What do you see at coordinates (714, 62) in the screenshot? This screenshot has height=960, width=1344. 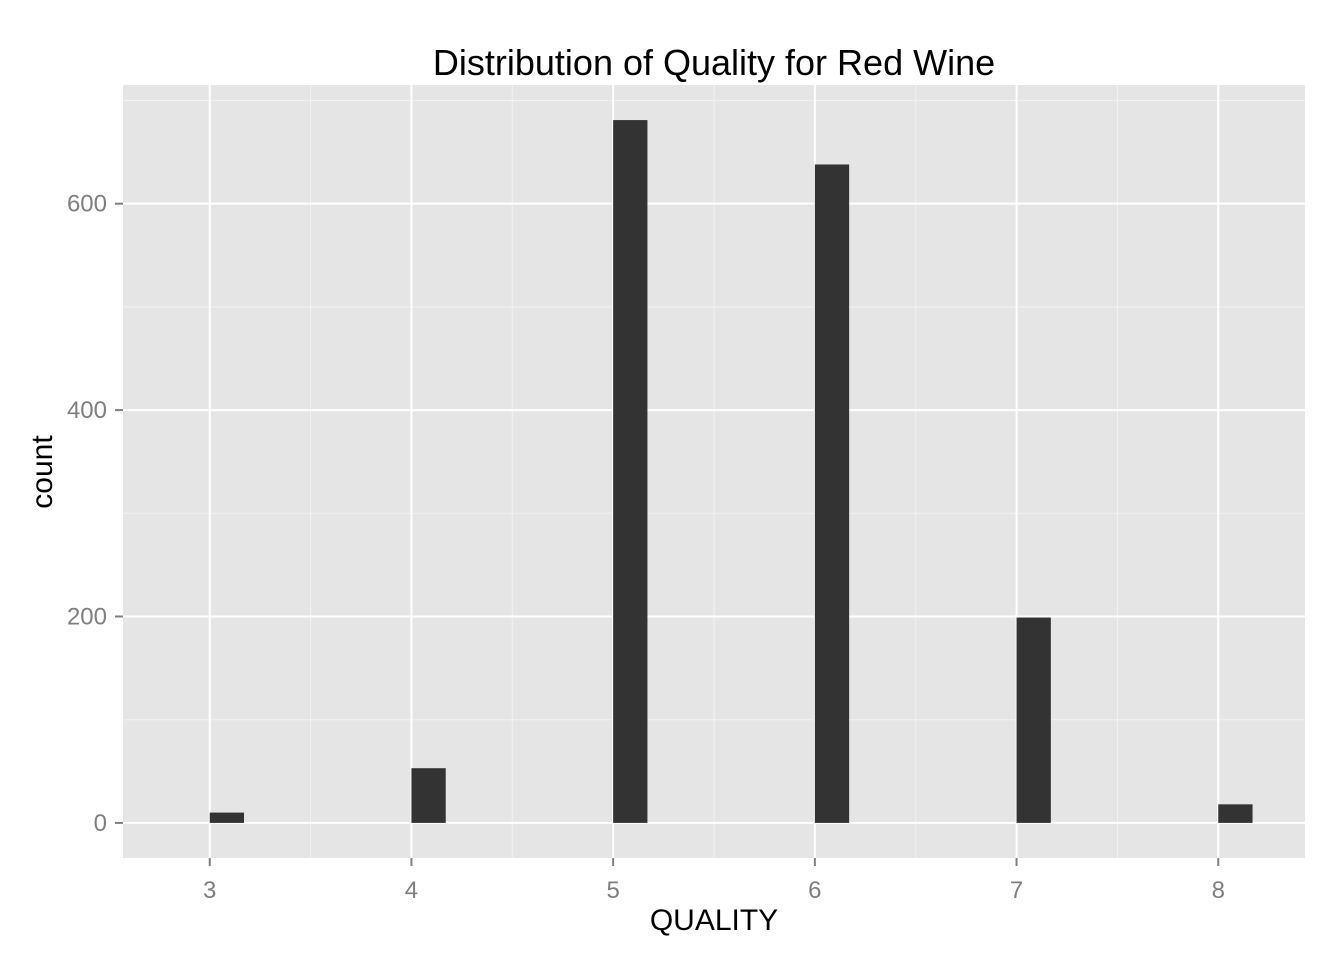 I see `chart-title: Distribution of Quality for Red Wine` at bounding box center [714, 62].